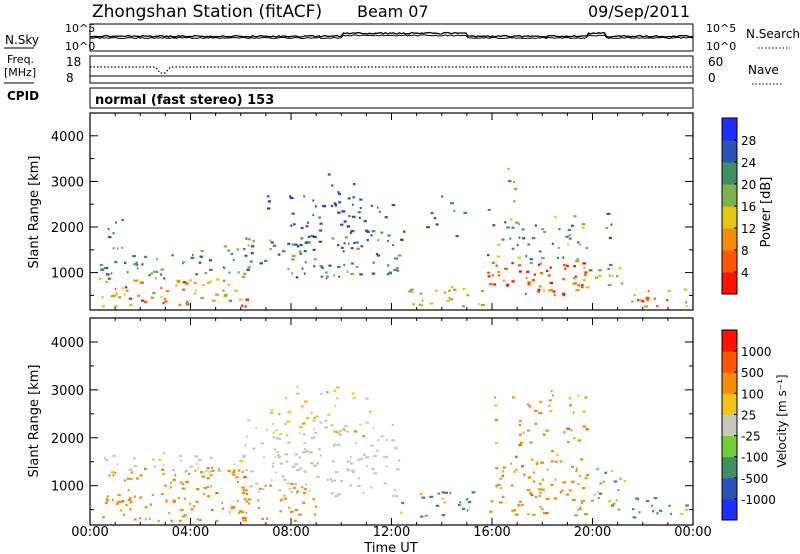 The image size is (800, 554). I want to click on time-tick-label: 00:00, so click(692, 532).